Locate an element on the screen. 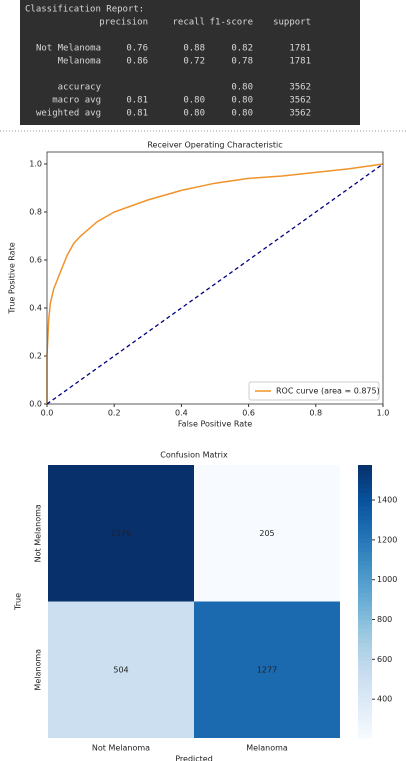  colorbar-tick-label: 800 is located at coordinates (384, 619).